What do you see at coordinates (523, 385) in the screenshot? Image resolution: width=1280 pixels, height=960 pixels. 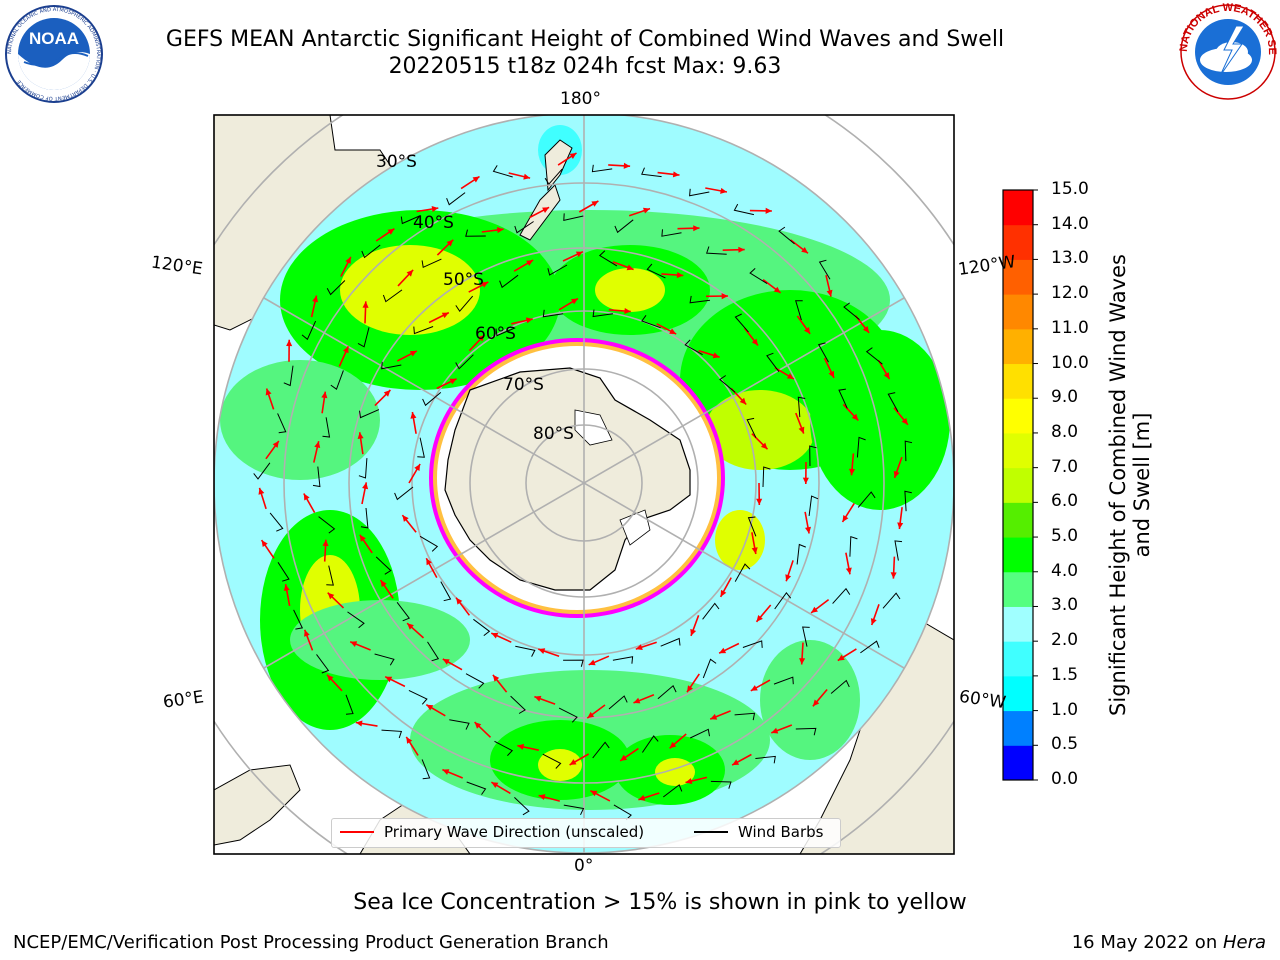 I see `lat-label-70s: 70°S` at bounding box center [523, 385].